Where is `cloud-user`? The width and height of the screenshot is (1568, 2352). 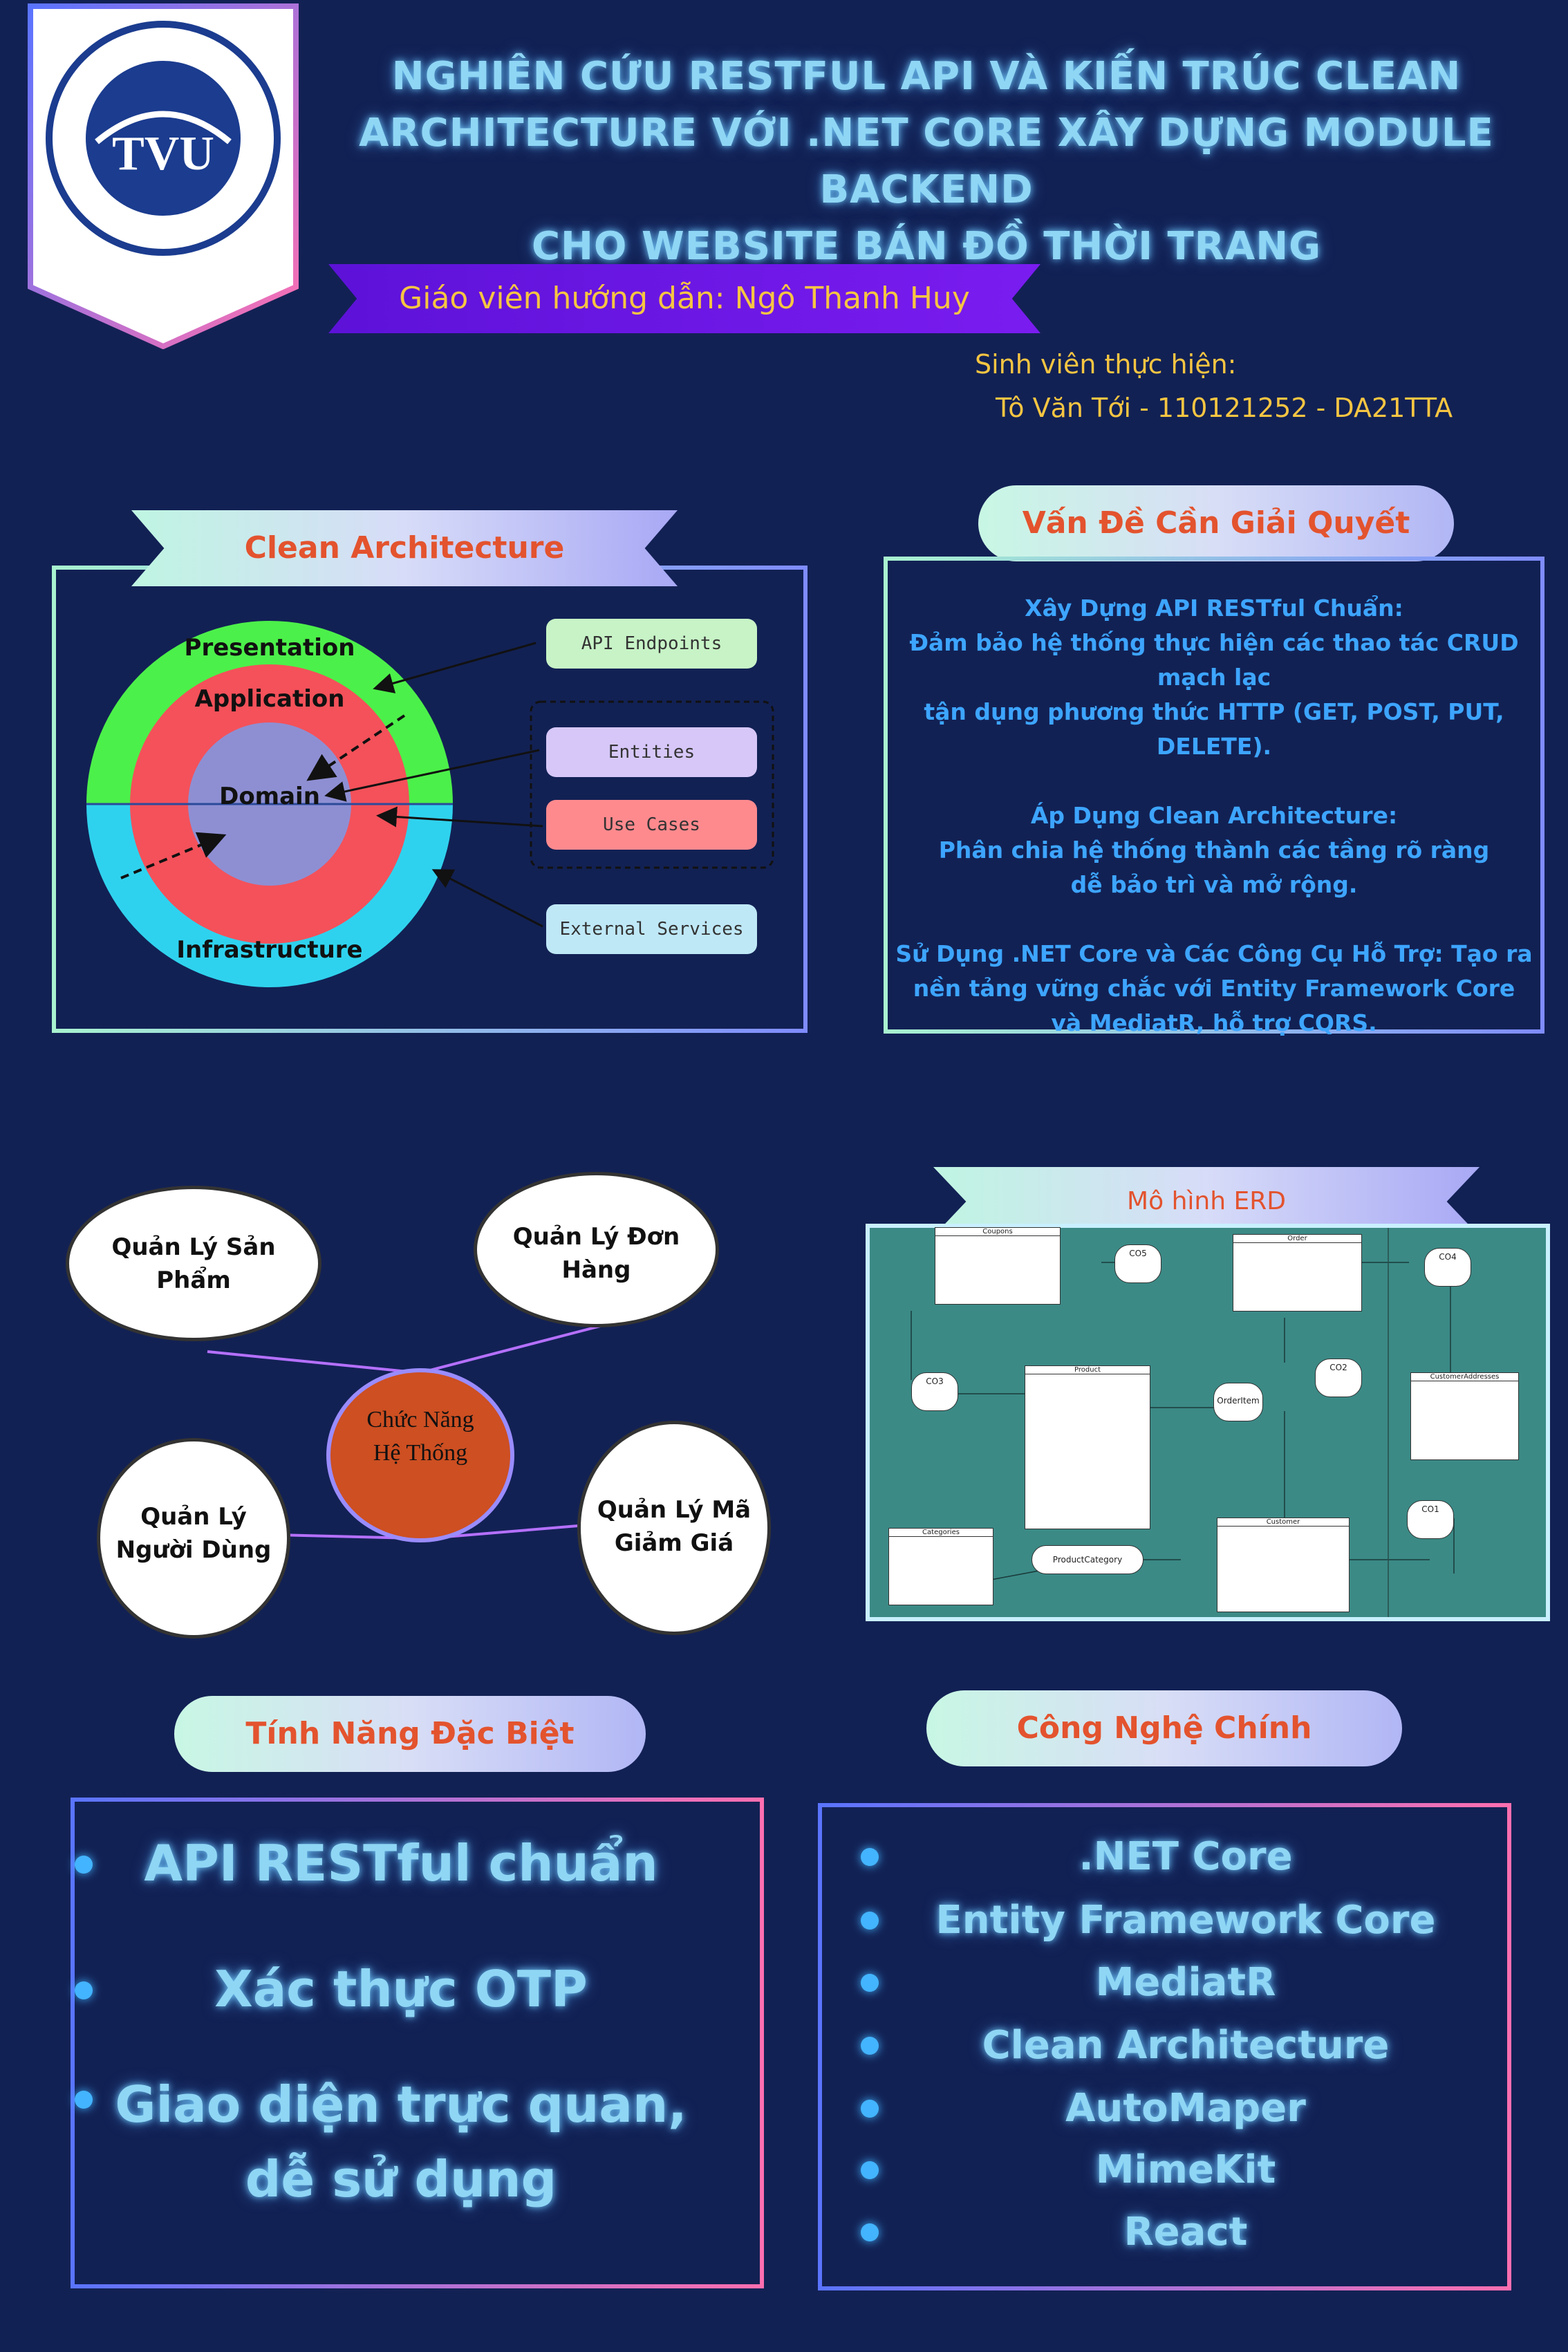
cloud-user is located at coordinates (193, 1538).